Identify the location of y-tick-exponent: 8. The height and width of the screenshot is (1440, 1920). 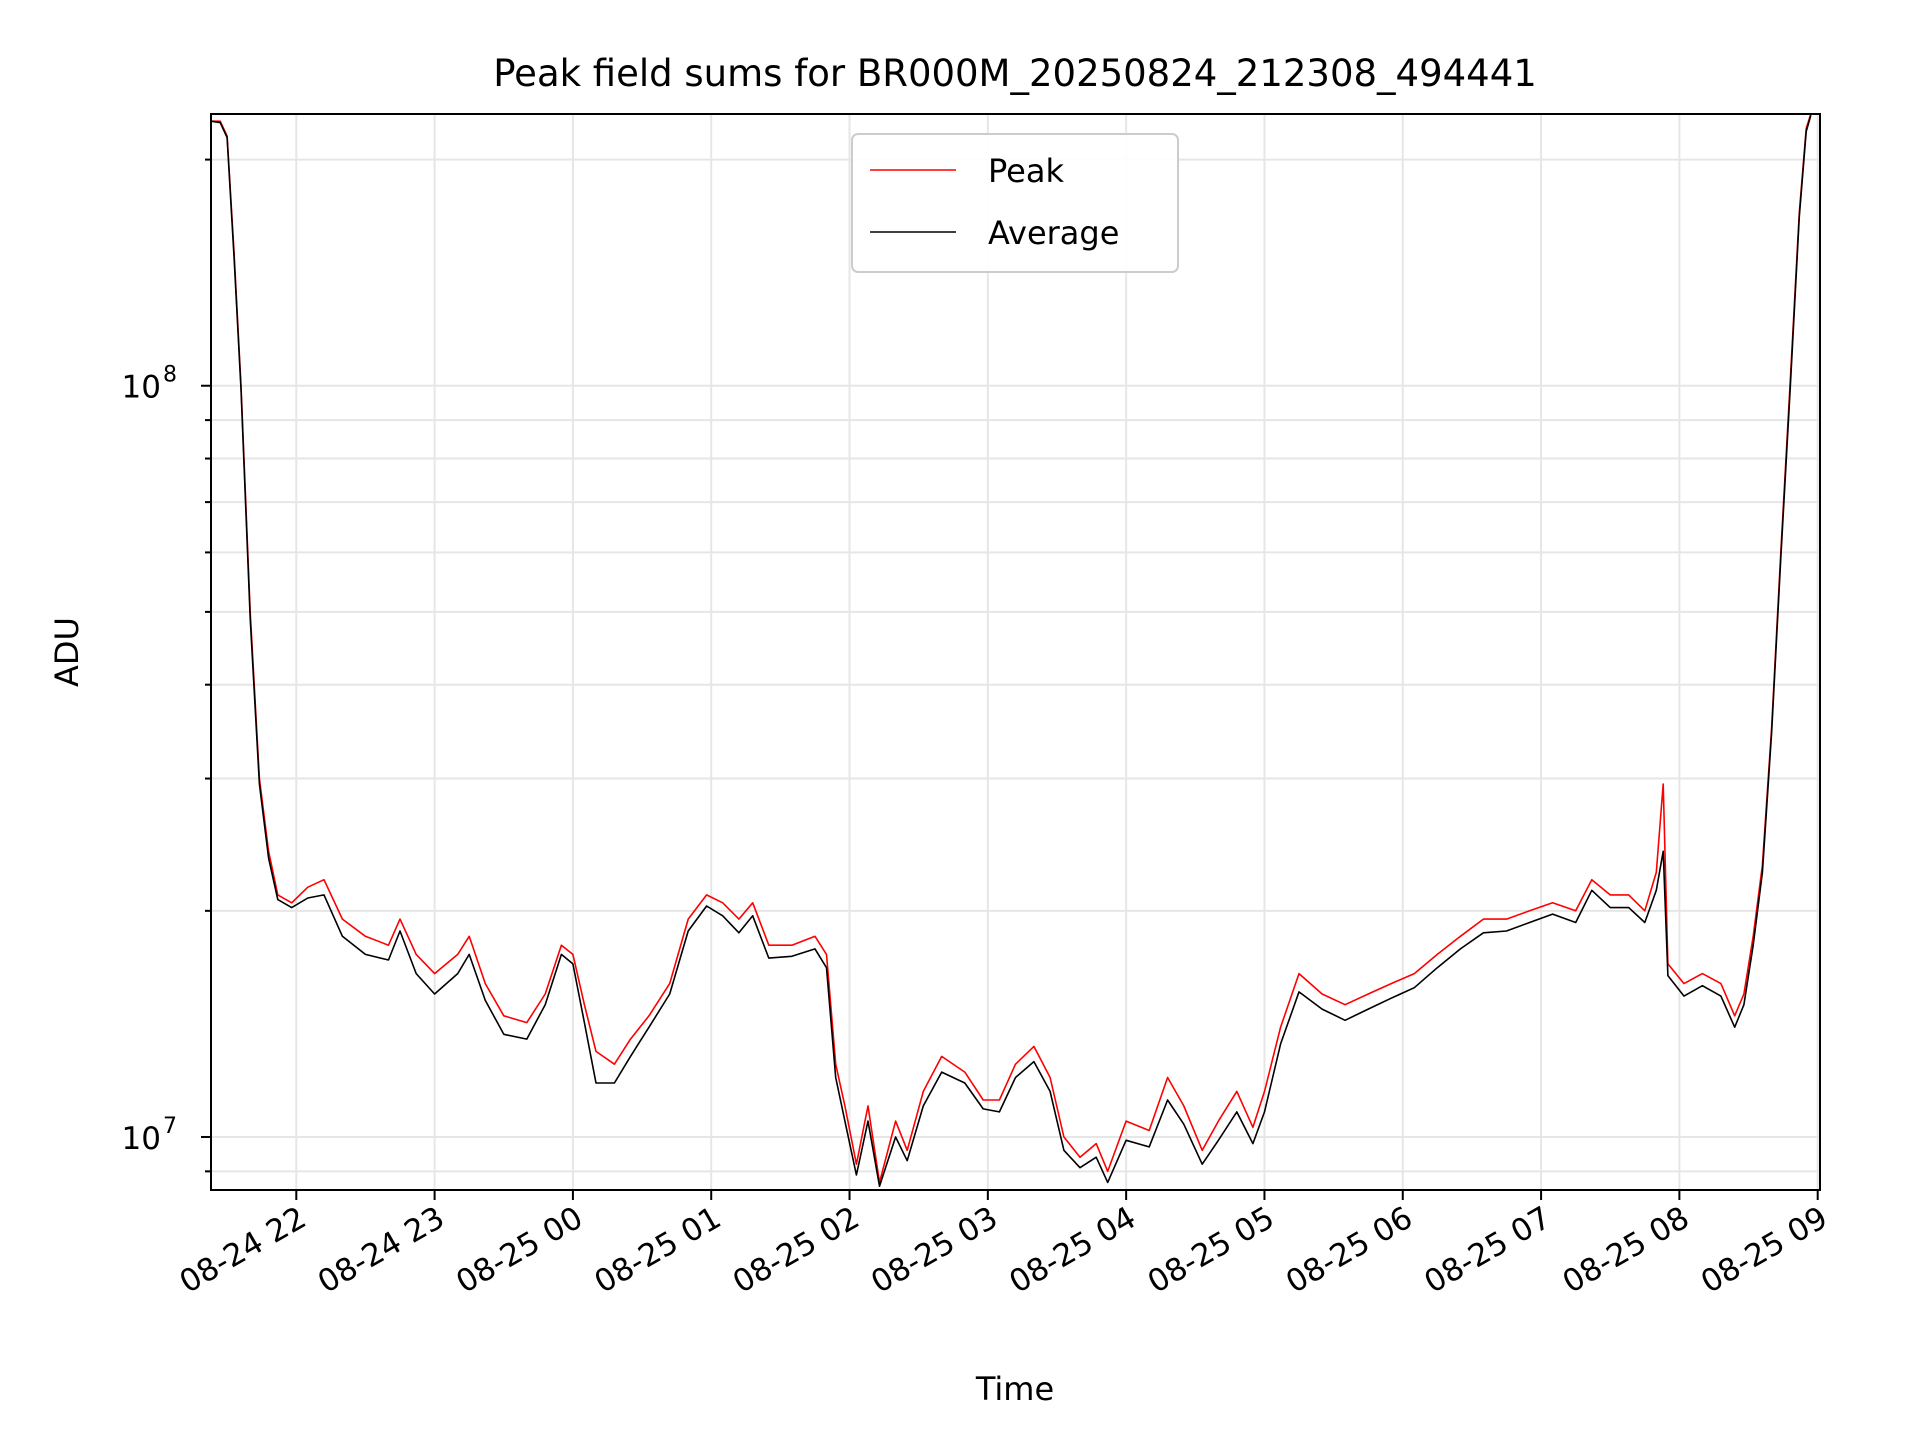
(170, 375).